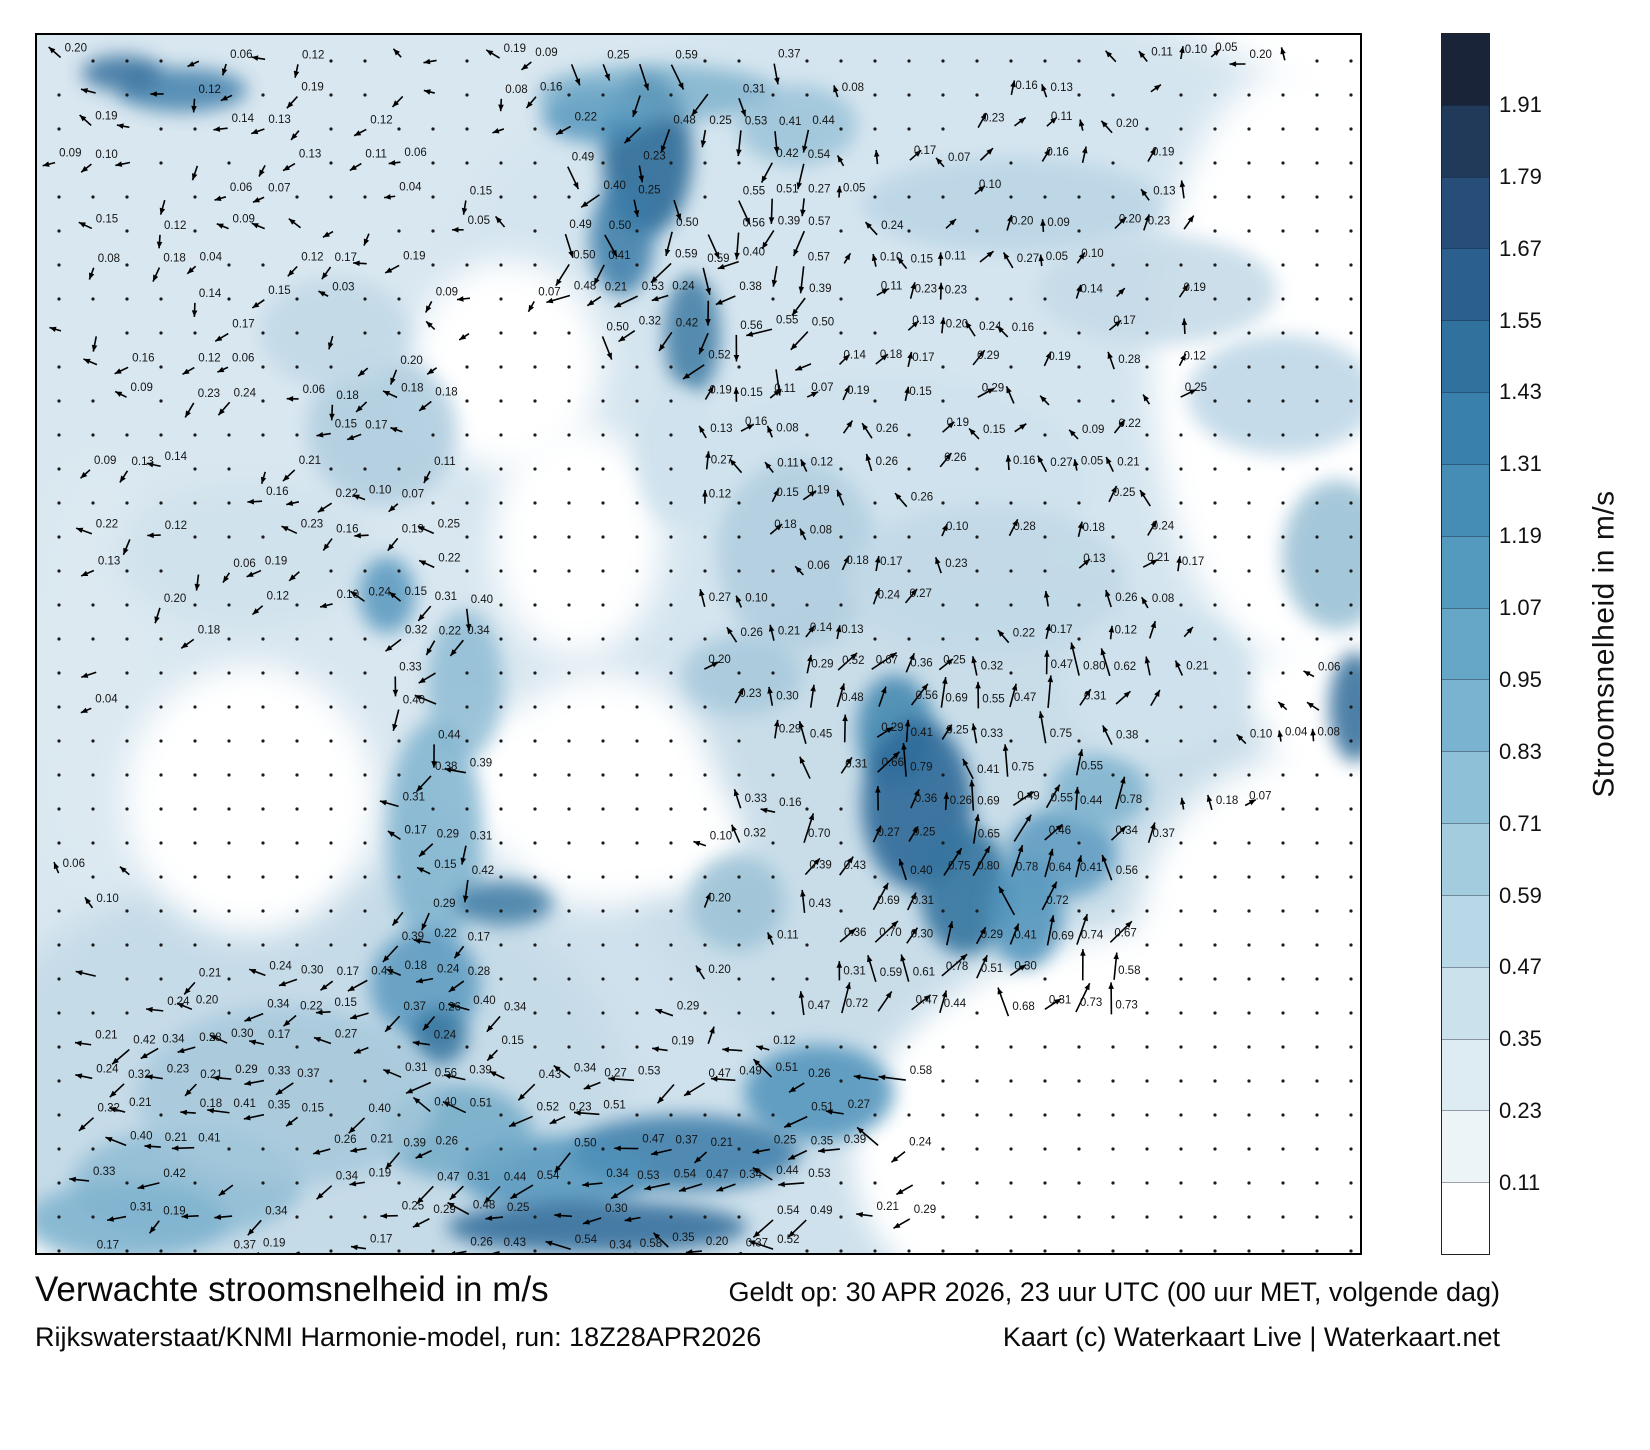 The image size is (1650, 1450). I want to click on svg-text: 0.41, so click(619, 256).